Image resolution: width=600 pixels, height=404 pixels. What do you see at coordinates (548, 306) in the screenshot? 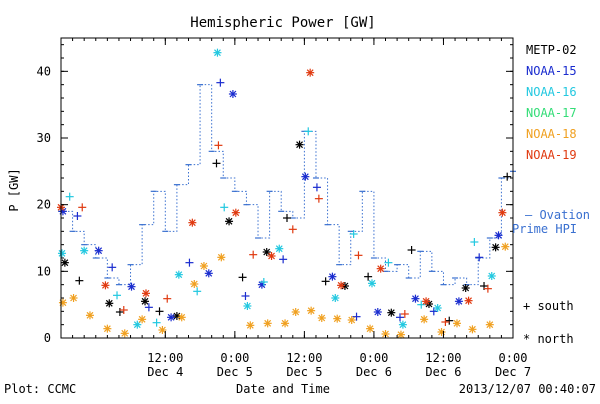
I see `south-marker-key: + south` at bounding box center [548, 306].